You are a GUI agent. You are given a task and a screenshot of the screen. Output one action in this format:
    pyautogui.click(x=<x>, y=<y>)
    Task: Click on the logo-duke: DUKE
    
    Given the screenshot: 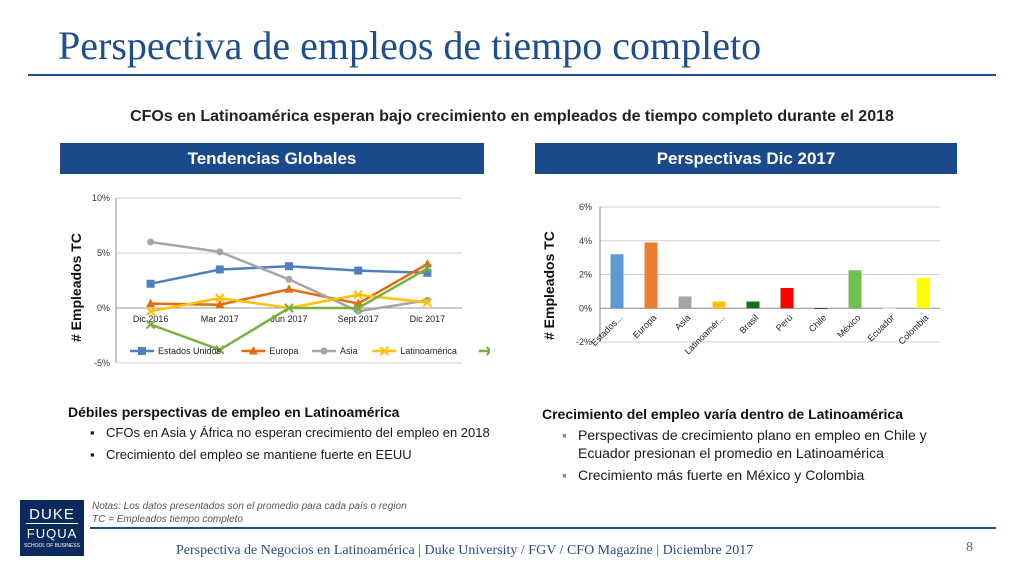 What is the action you would take?
    pyautogui.click(x=52, y=512)
    